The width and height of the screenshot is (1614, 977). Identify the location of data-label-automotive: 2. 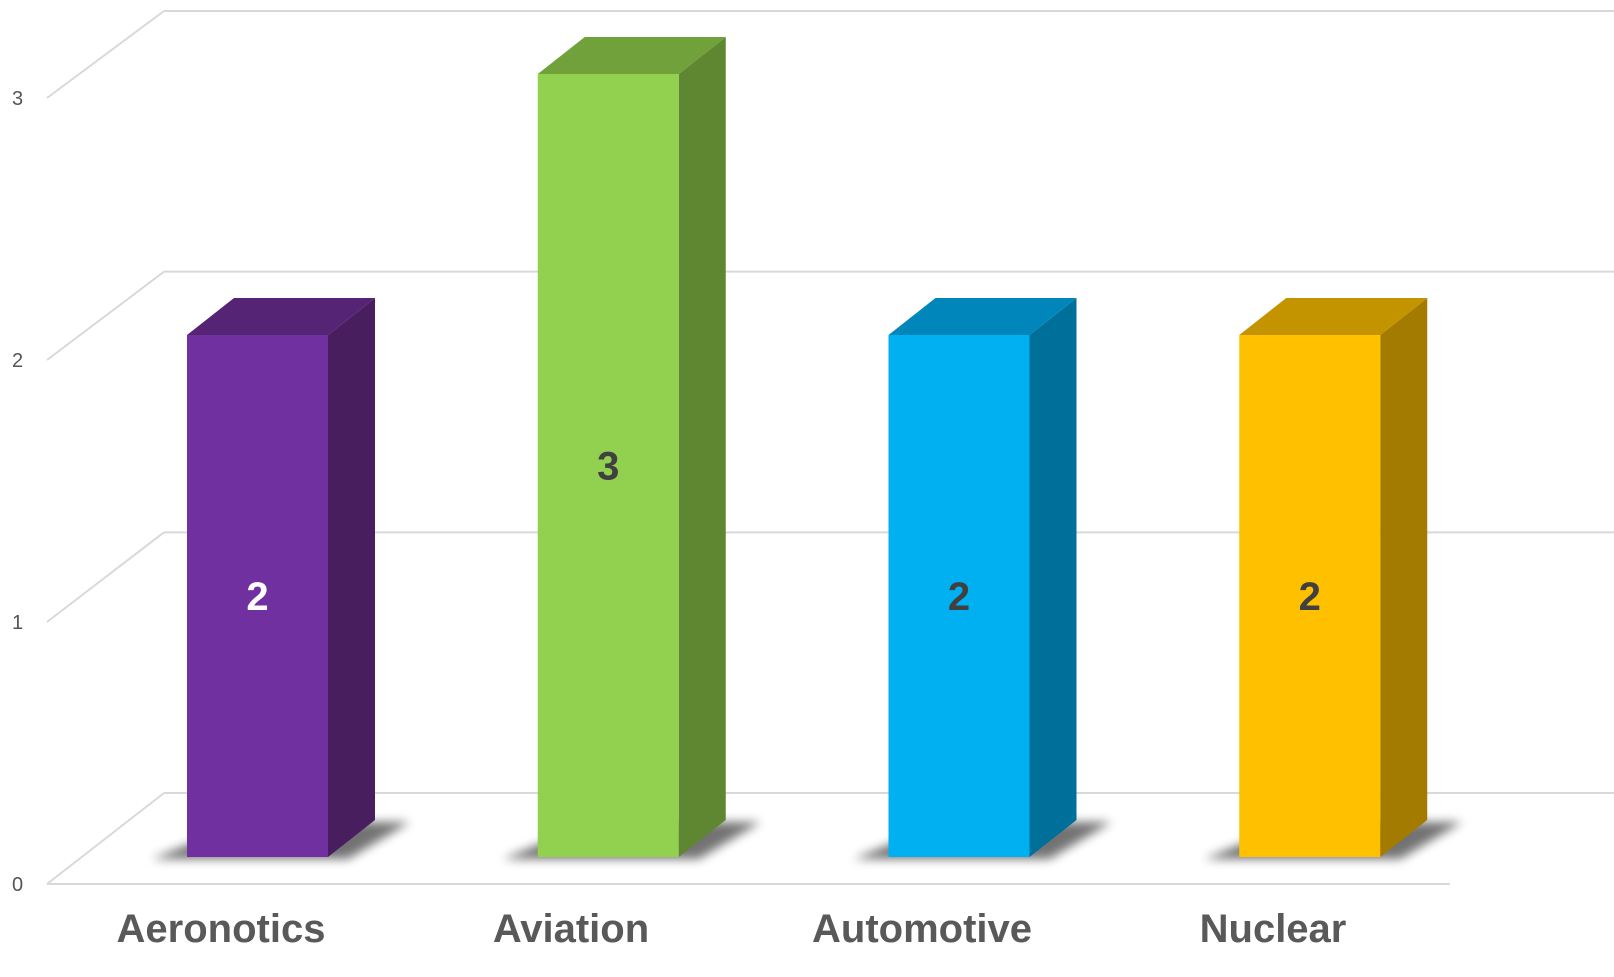
(959, 597).